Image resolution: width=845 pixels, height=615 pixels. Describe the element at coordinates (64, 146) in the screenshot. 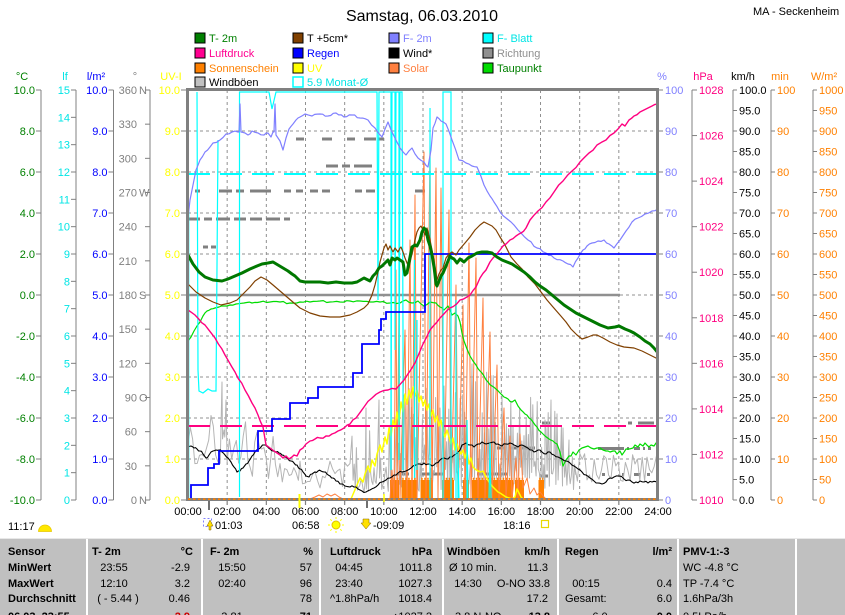

I see `svg-text: 13` at that location.